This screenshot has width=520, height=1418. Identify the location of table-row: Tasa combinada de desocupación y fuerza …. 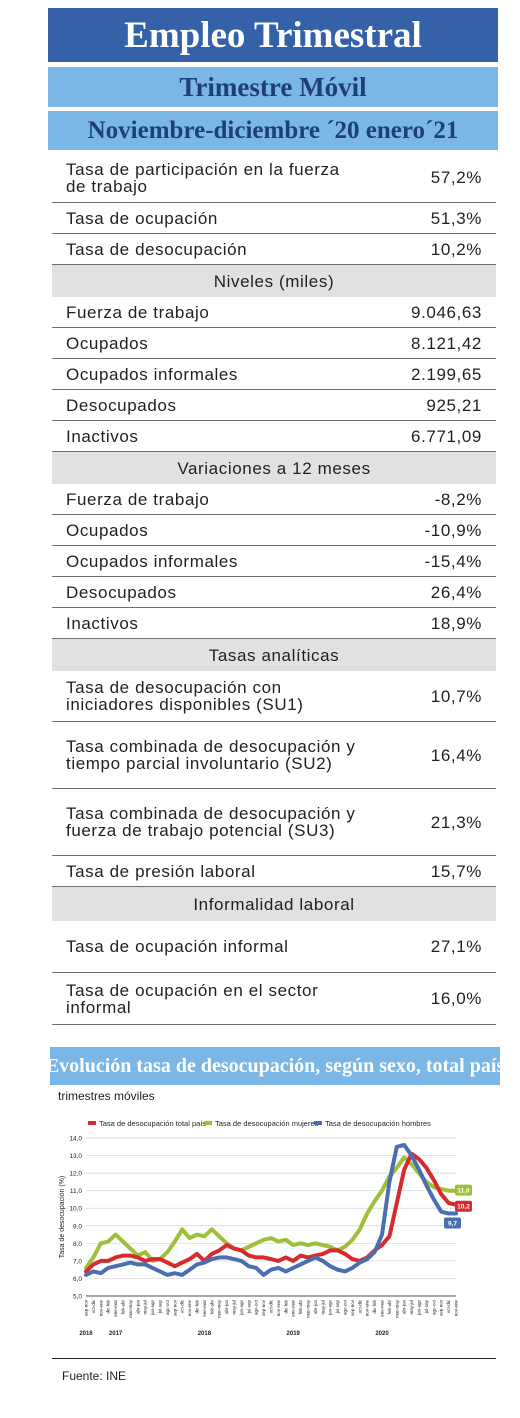
(274, 822).